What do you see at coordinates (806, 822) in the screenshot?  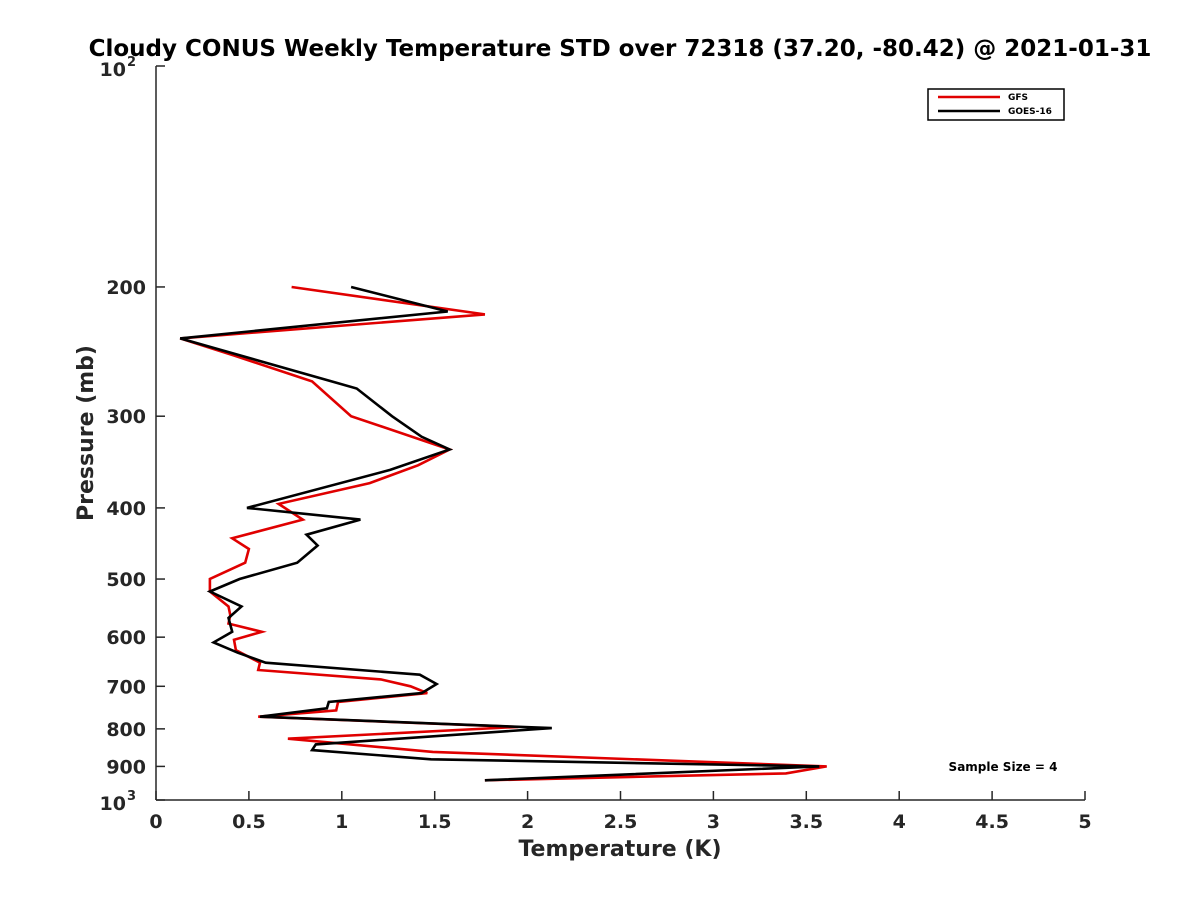 I see `x-tick-label: 3.5` at bounding box center [806, 822].